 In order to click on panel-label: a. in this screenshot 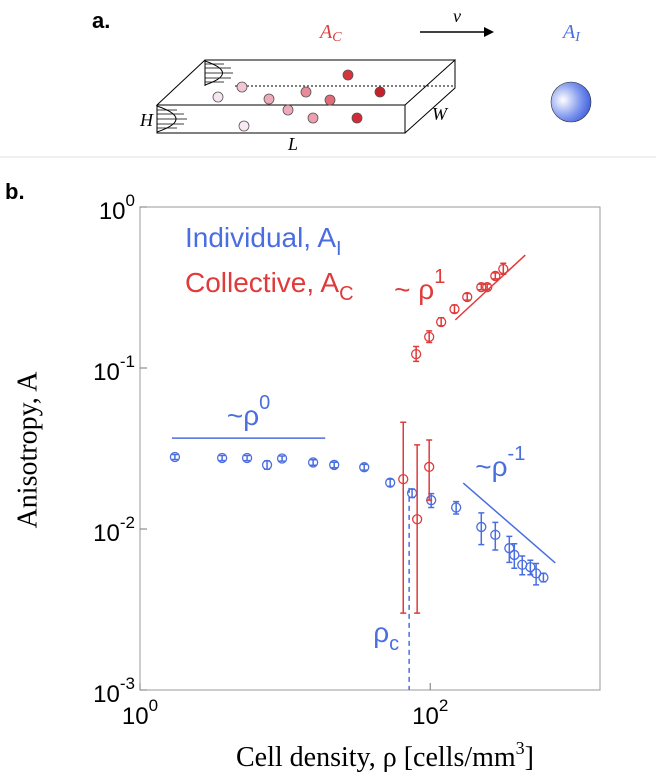, I will do `click(101, 20)`.